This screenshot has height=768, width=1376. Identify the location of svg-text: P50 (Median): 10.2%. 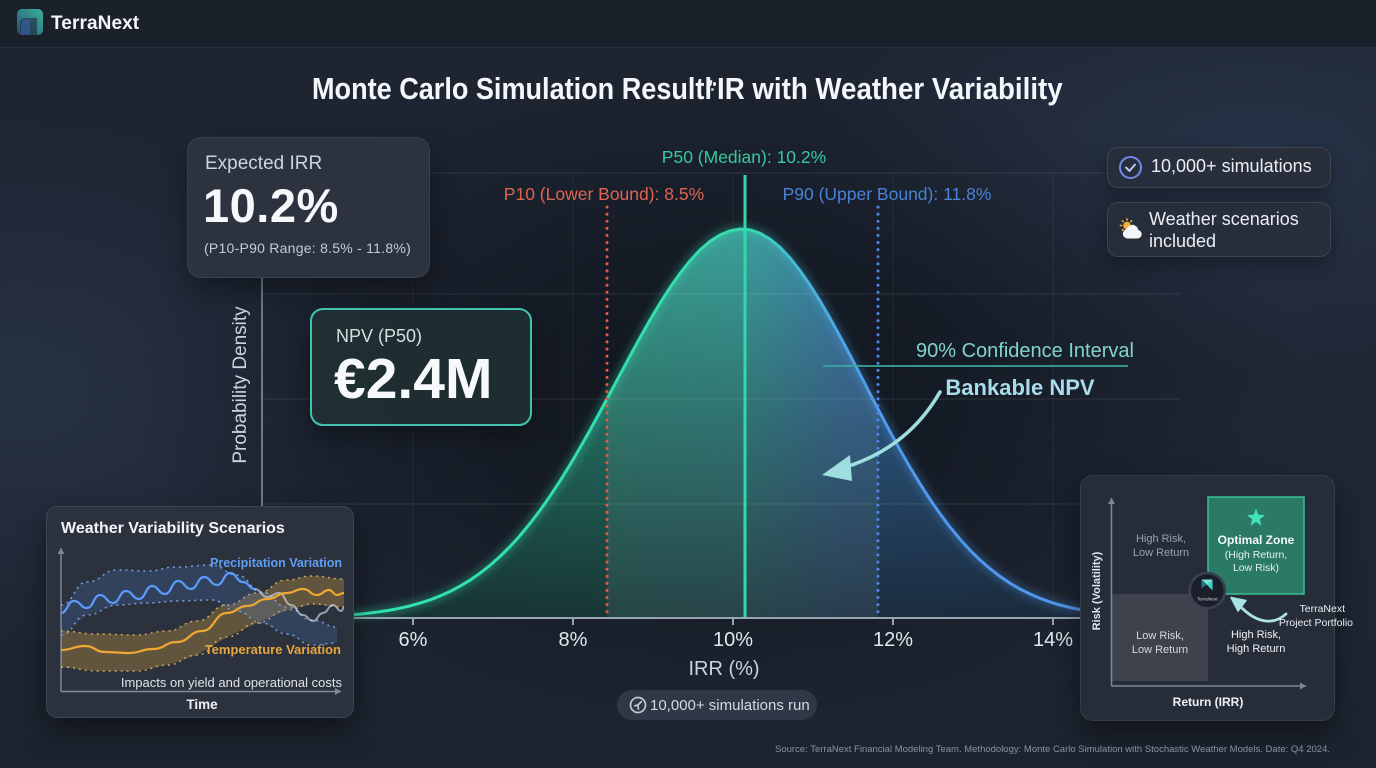
(744, 157).